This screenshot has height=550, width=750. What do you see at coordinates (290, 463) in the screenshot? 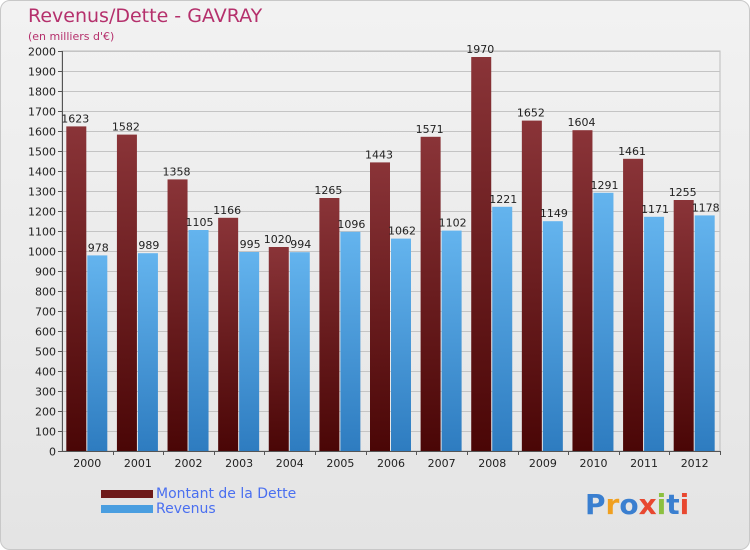
I see `x-tick-label: 2004` at bounding box center [290, 463].